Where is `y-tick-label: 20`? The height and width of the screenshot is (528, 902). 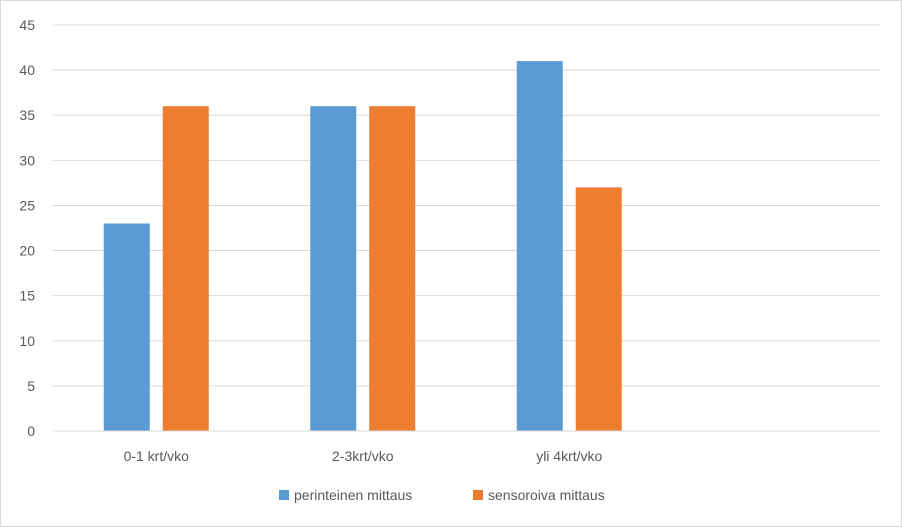
y-tick-label: 20 is located at coordinates (27, 251).